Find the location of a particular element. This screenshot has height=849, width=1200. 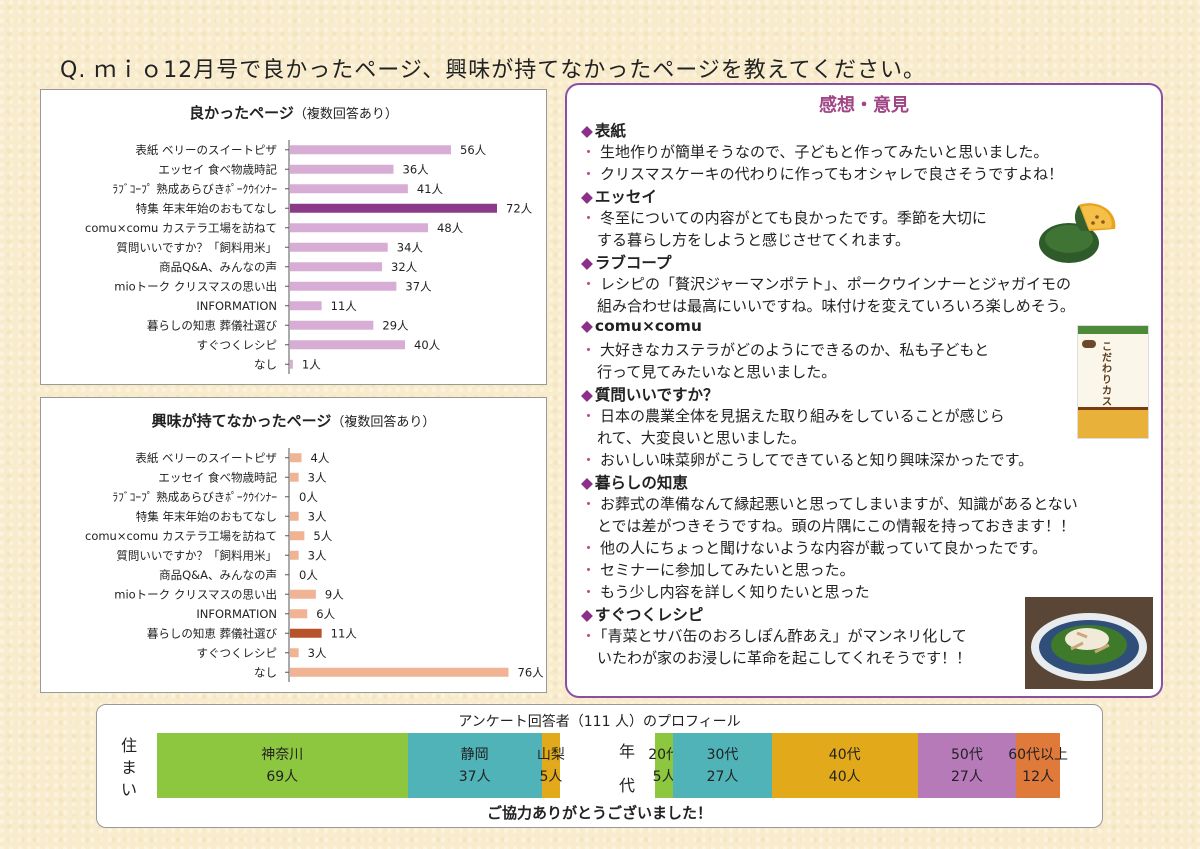

segment-name: 40代 is located at coordinates (844, 754).